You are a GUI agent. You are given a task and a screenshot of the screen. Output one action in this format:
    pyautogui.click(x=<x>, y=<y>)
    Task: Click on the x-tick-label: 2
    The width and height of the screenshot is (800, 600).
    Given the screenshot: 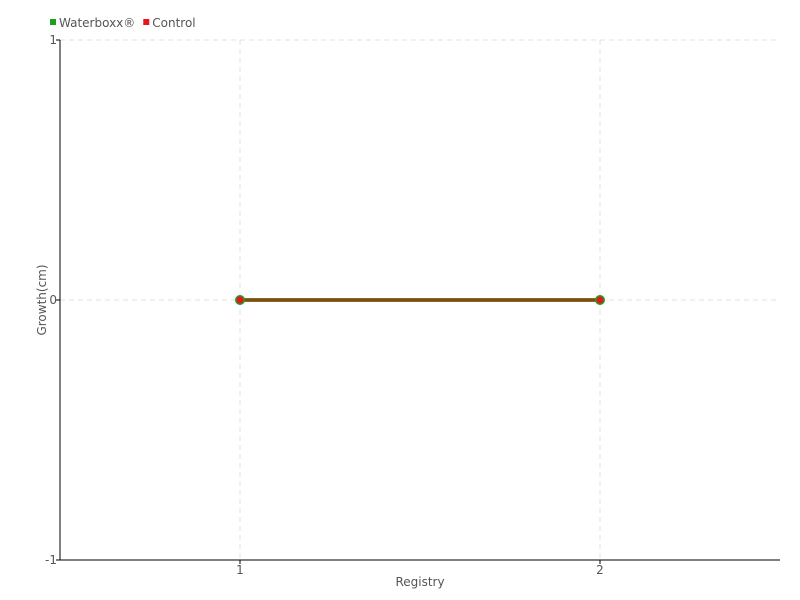 What is the action you would take?
    pyautogui.click(x=600, y=570)
    